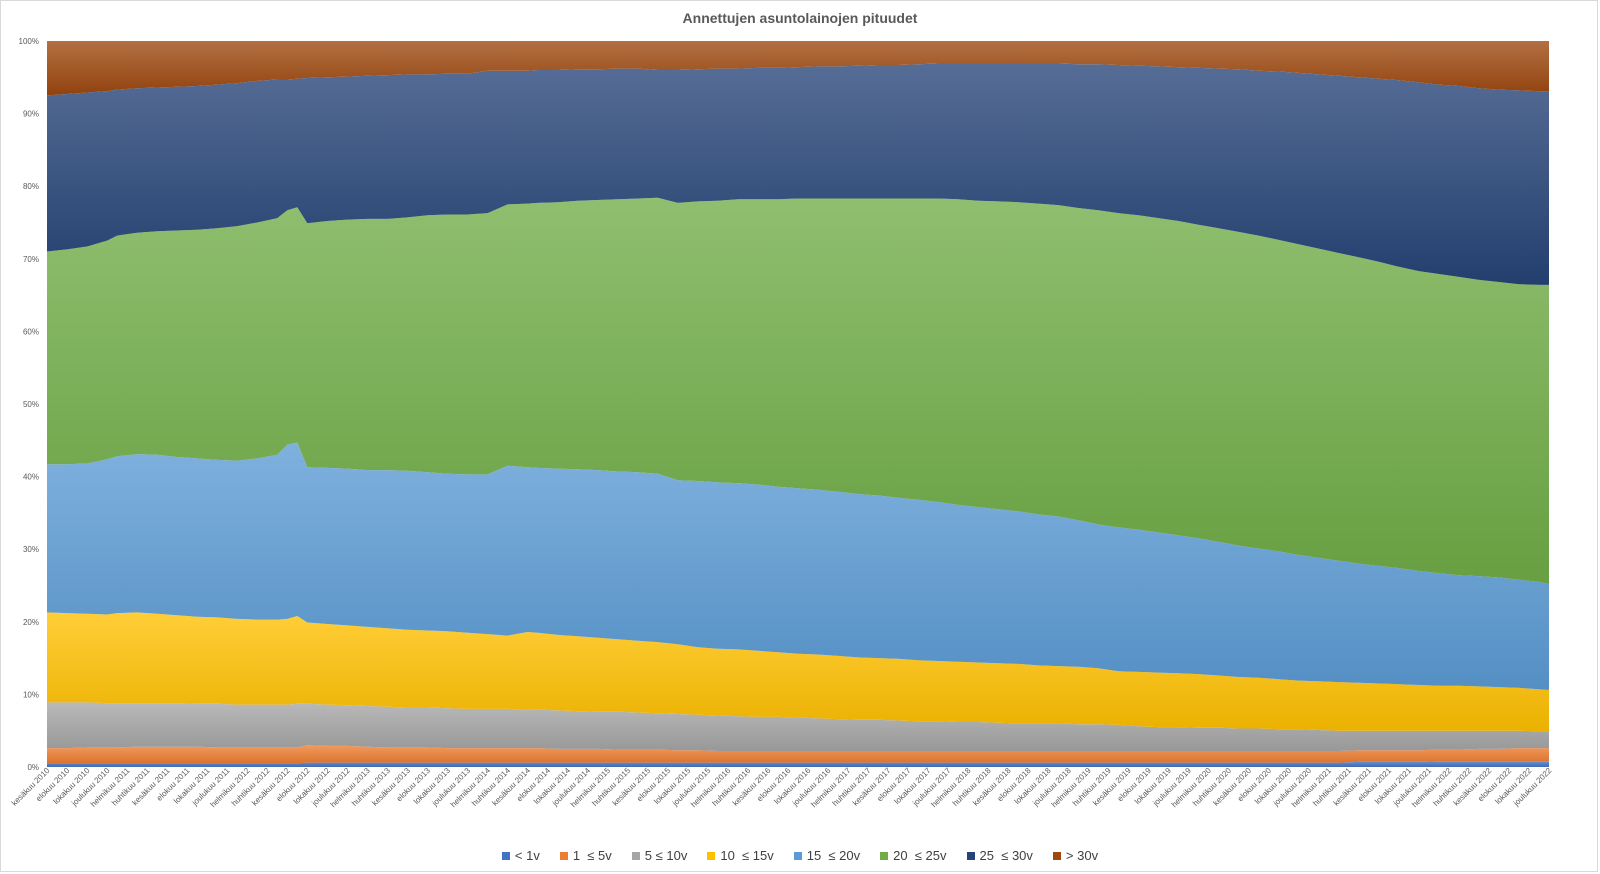 Image resolution: width=1600 pixels, height=874 pixels. I want to click on legend-item: 25 ≤ 30v, so click(999, 855).